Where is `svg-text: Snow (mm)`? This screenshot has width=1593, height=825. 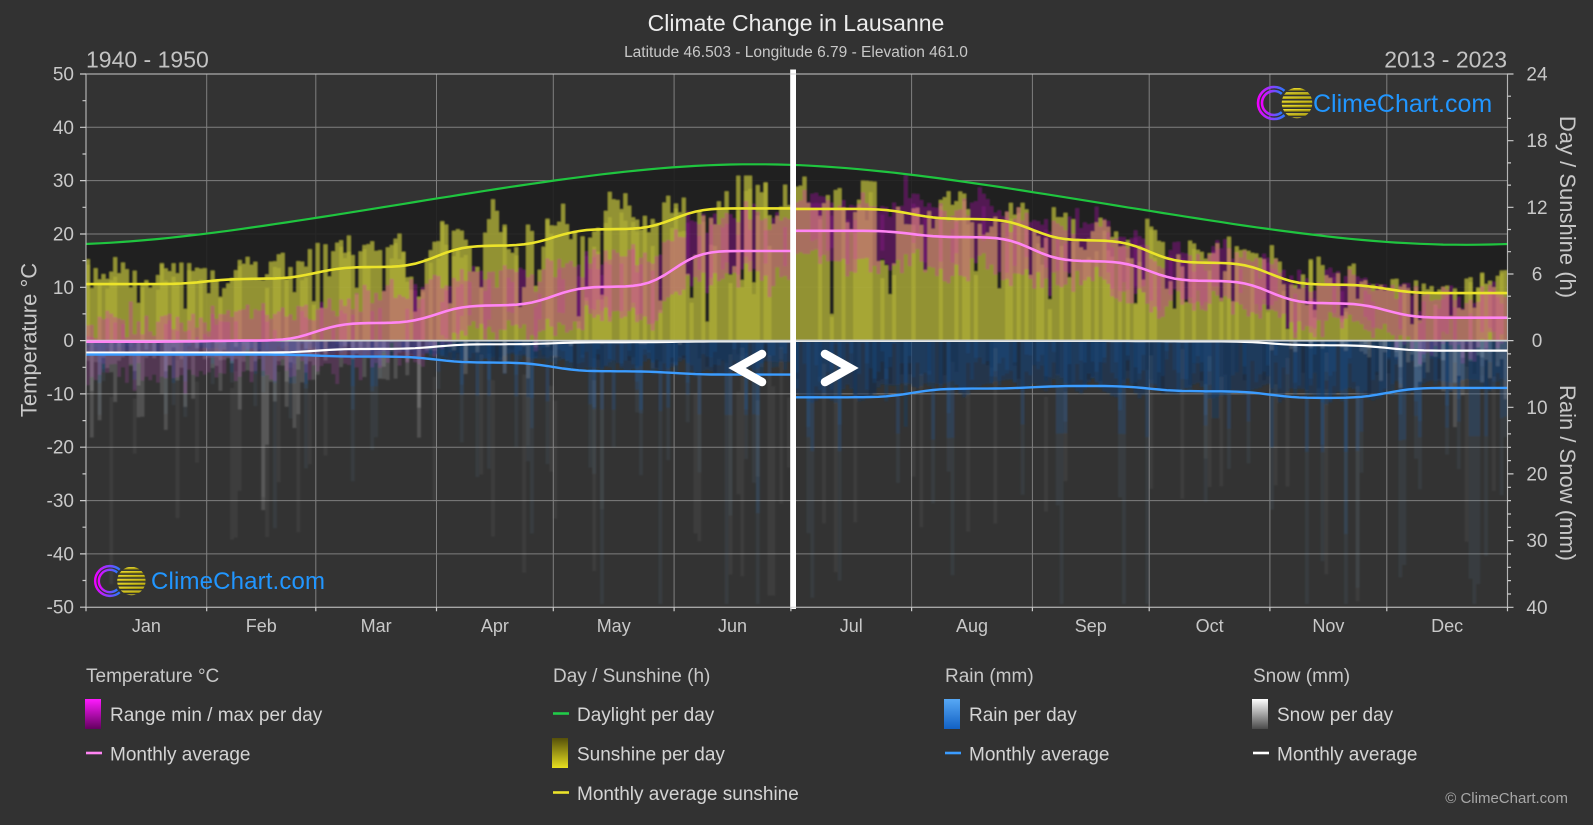
svg-text: Snow (mm) is located at coordinates (1301, 676).